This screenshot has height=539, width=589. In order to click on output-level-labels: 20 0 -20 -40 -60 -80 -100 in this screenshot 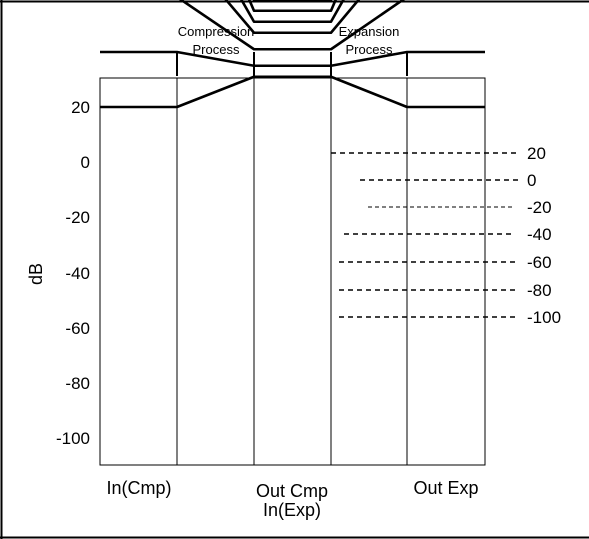, I will do `click(544, 235)`.